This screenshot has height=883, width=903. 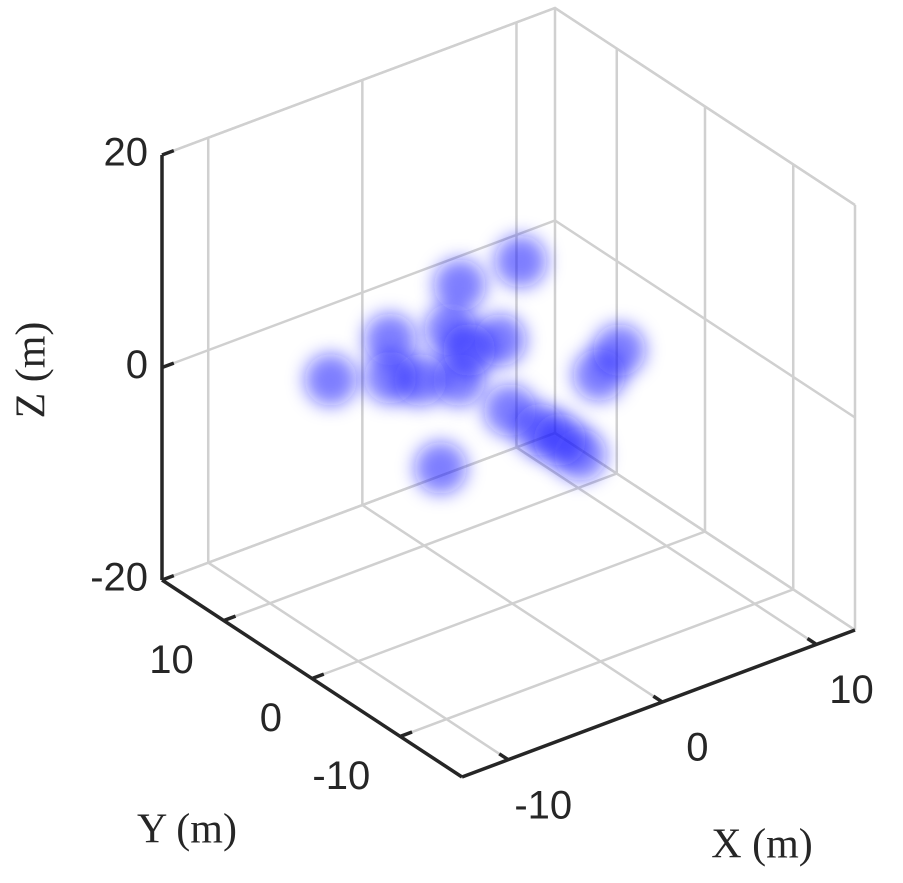 I want to click on x-axis-label: X (m), so click(x=761, y=845).